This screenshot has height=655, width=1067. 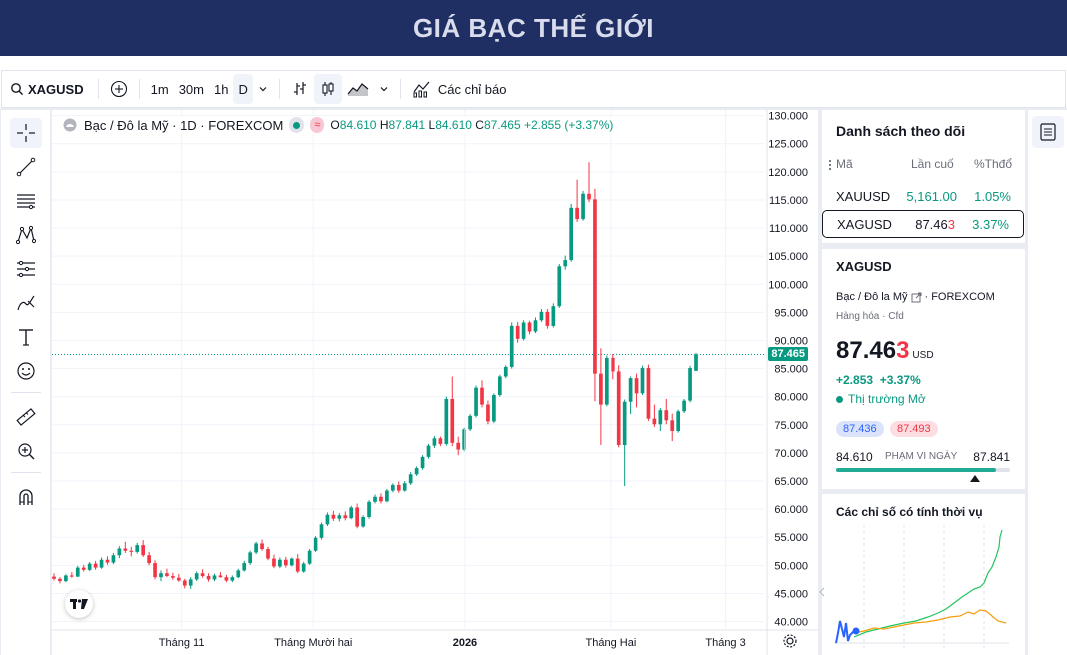 What do you see at coordinates (26, 235) in the screenshot?
I see `pattern-tool` at bounding box center [26, 235].